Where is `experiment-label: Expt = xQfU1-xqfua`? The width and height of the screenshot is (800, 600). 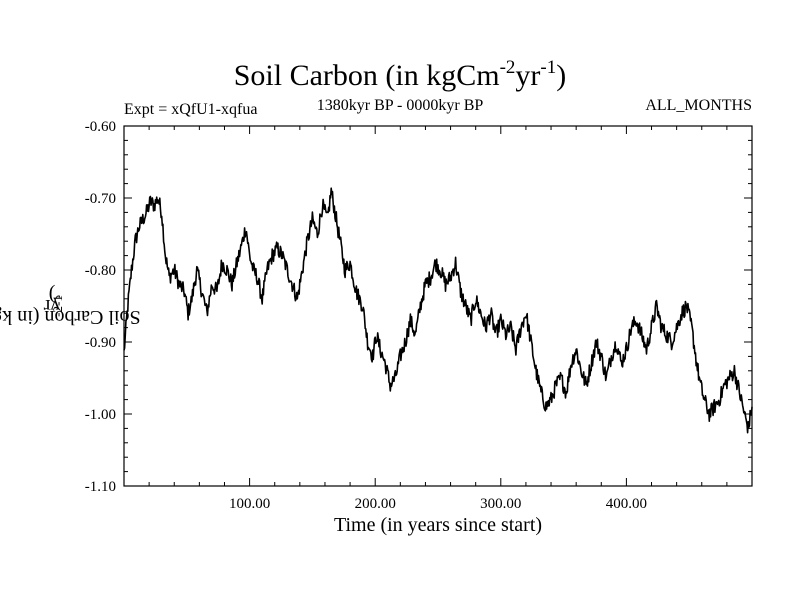 experiment-label: Expt = xQfU1-xqfua is located at coordinates (191, 109).